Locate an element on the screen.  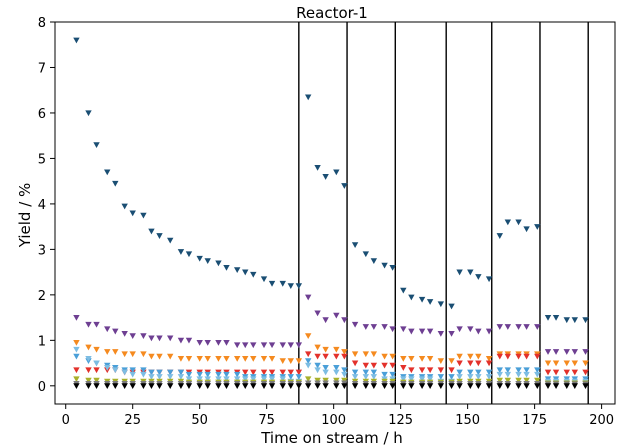
x-tick-label: 175 is located at coordinates (534, 420).